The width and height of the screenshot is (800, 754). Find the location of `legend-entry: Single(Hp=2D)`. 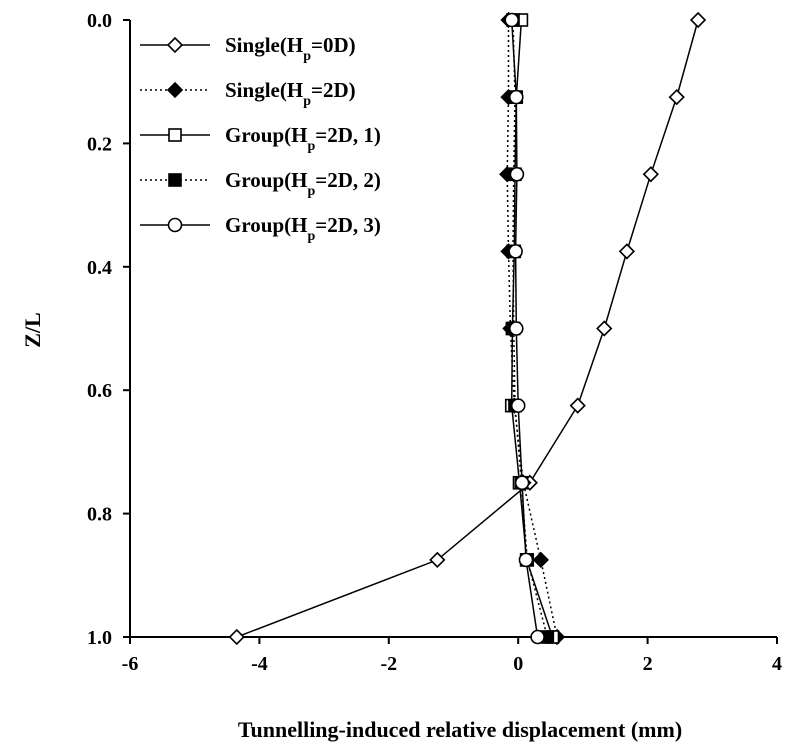

legend-entry: Single(Hp=2D) is located at coordinates (248, 93).